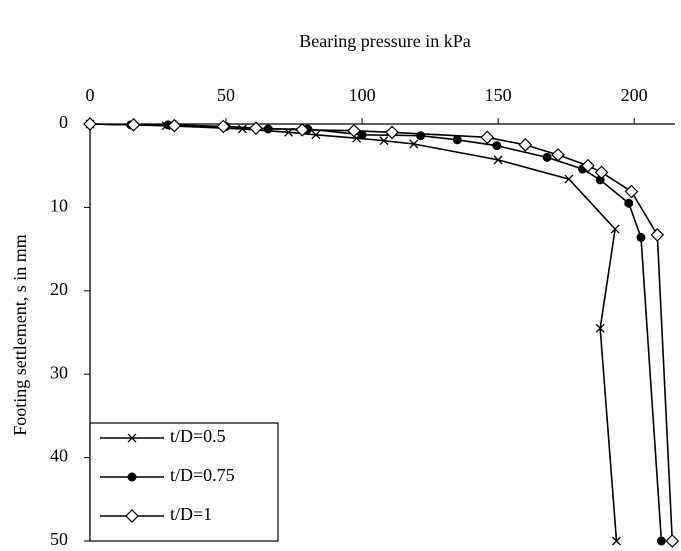 The height and width of the screenshot is (551, 681). What do you see at coordinates (362, 95) in the screenshot?
I see `x-tick-label: 100` at bounding box center [362, 95].